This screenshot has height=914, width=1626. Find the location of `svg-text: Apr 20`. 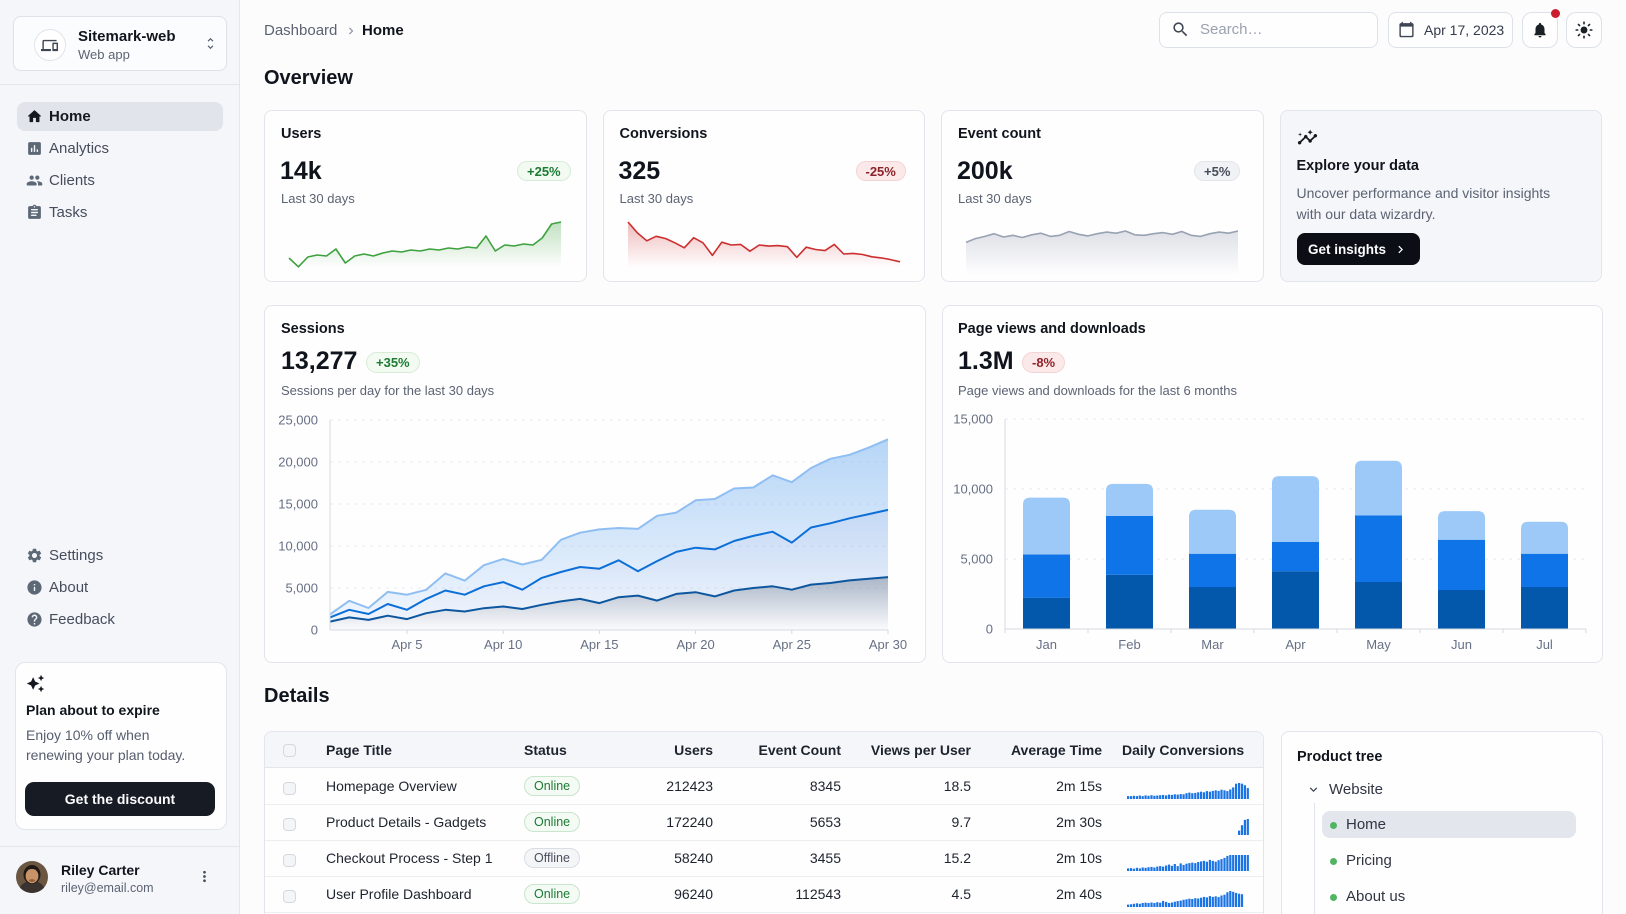

svg-text: Apr 20 is located at coordinates (695, 644).